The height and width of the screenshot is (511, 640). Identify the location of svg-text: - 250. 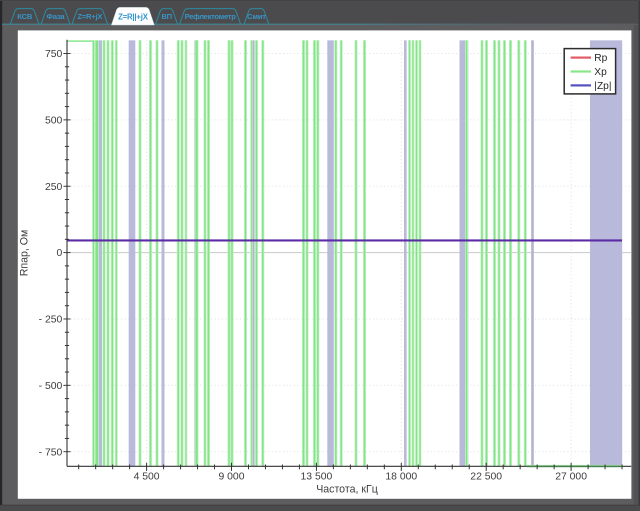
(51, 320).